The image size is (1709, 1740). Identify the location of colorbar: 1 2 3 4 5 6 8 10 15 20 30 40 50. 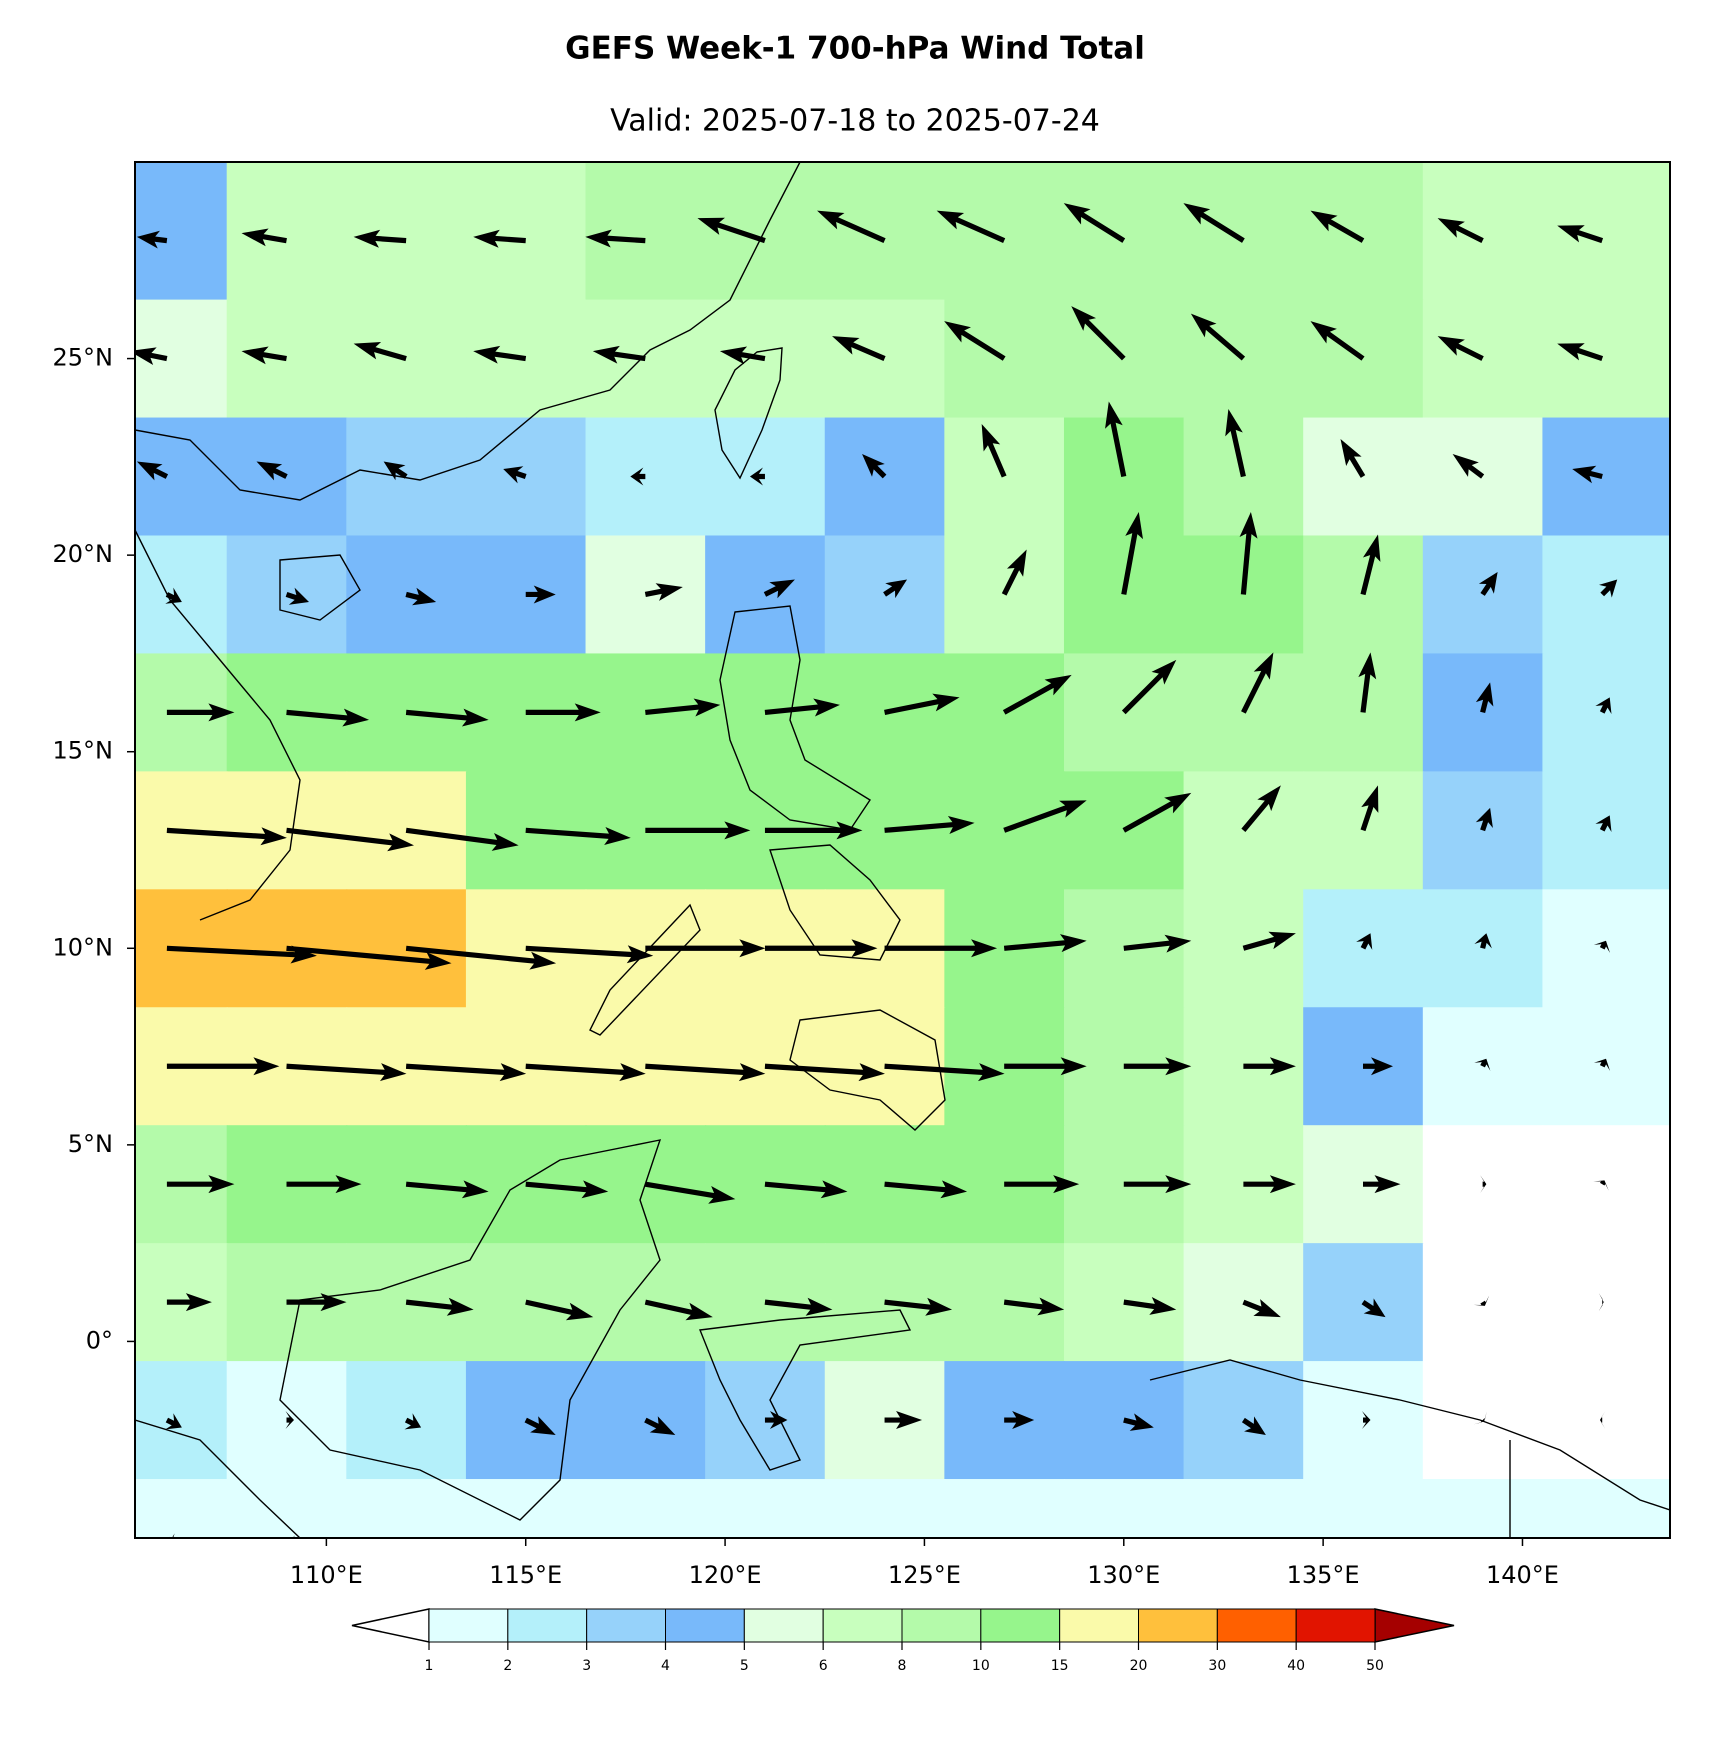
(903, 1641).